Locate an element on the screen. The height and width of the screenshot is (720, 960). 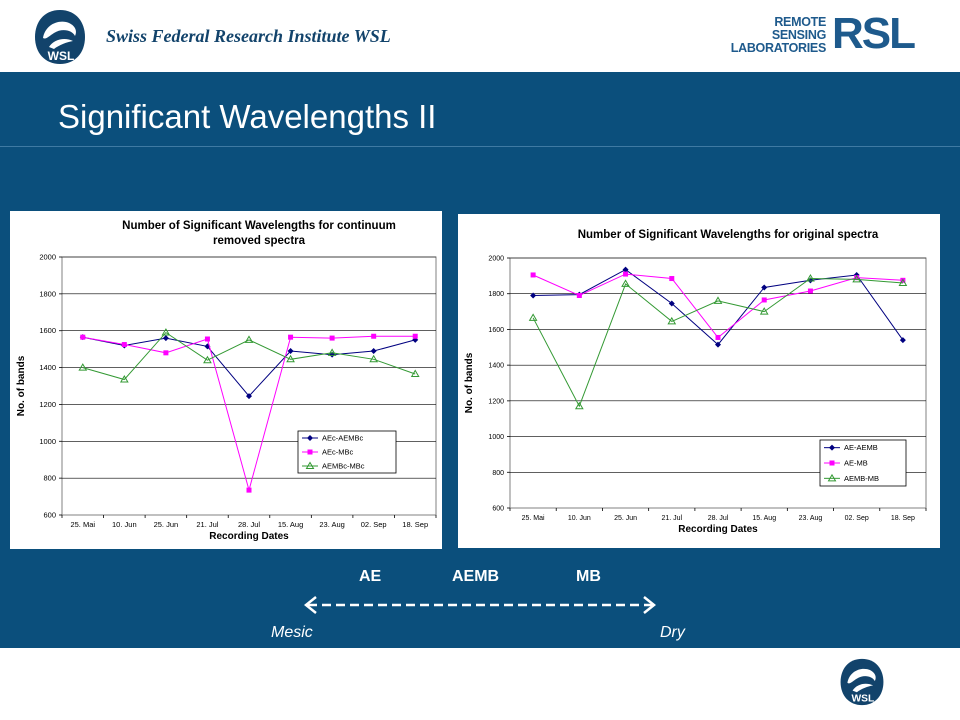
scale-label-ae: AE is located at coordinates (370, 576).